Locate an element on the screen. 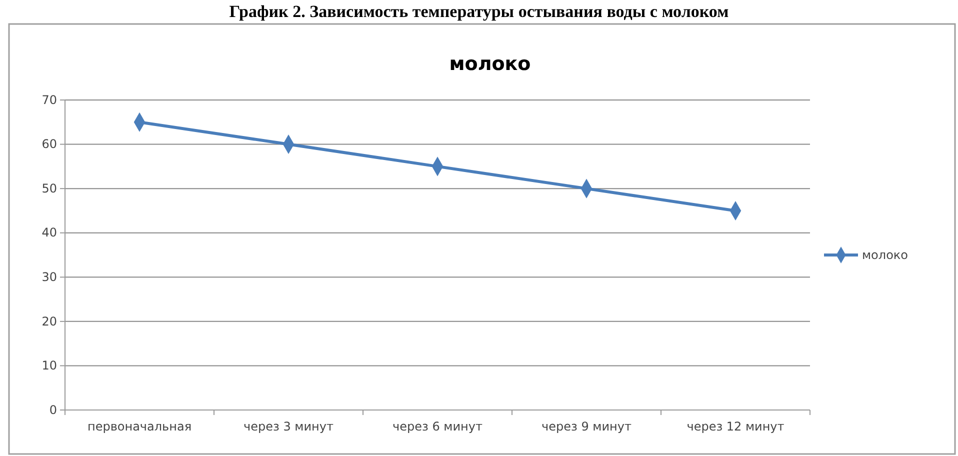 The width and height of the screenshot is (958, 456). y-tick-label: 30 is located at coordinates (49, 277).